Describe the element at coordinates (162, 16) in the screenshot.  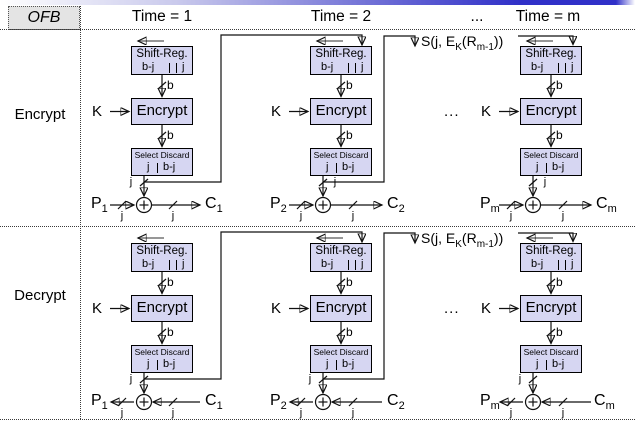
I see `header-time-1: Time = 1` at that location.